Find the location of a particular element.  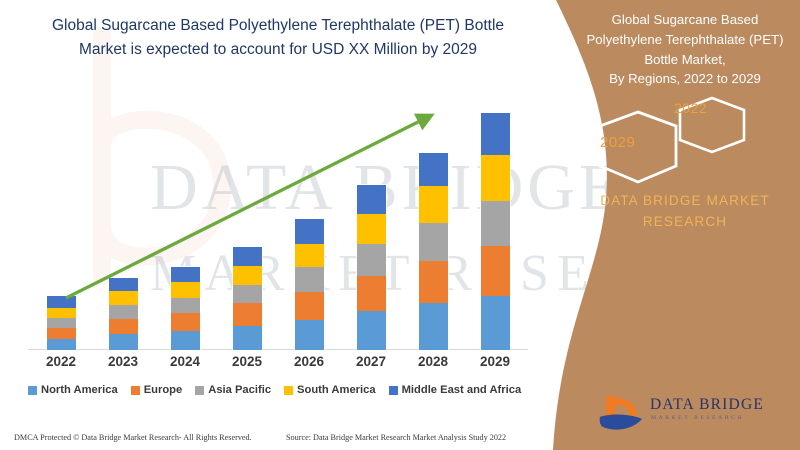

legend-item-north-america: North America is located at coordinates (73, 390).